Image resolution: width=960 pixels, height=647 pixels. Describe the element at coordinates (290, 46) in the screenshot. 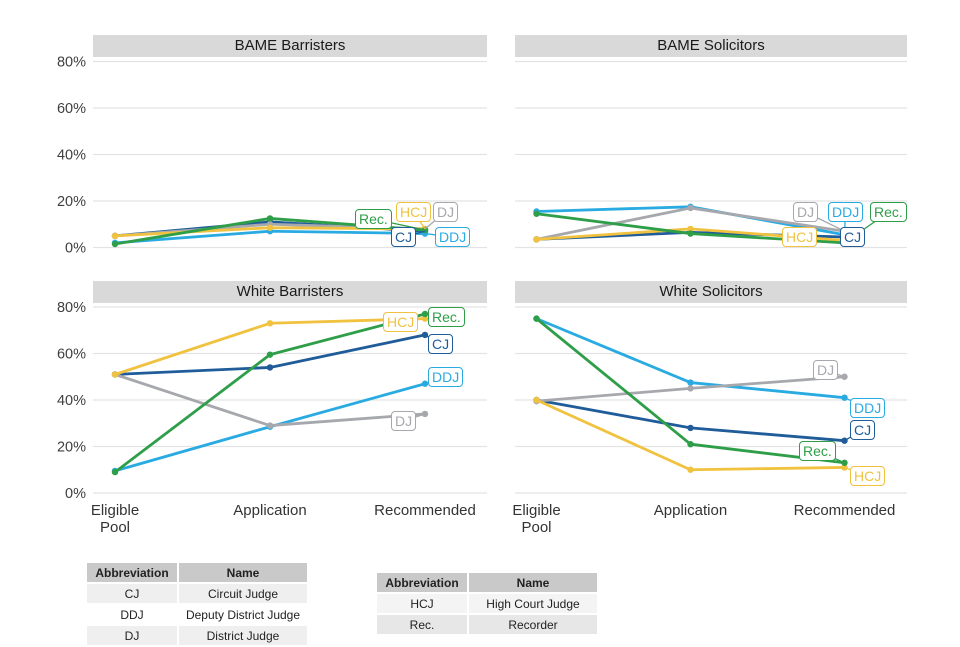

I see `facet-title-bame-barristers: BAME Barristers` at that location.